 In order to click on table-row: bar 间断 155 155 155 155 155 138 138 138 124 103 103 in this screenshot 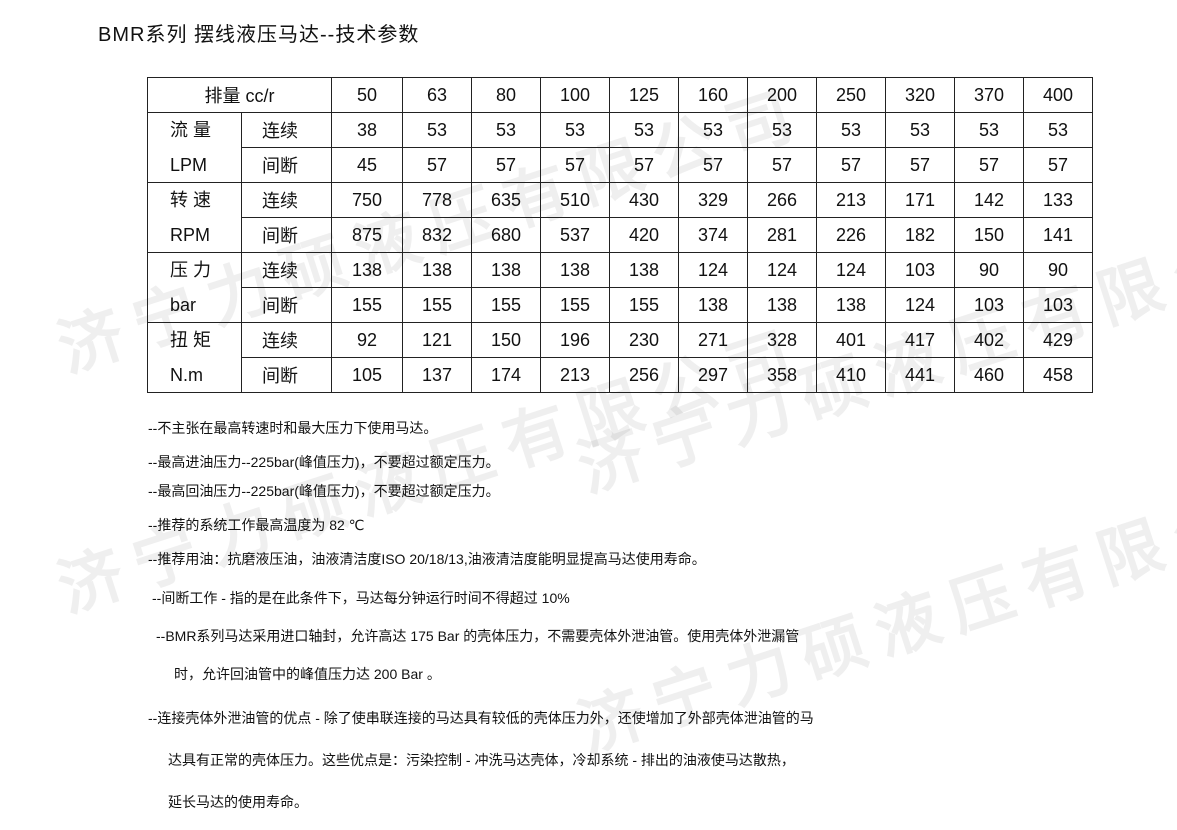, I will do `click(620, 305)`.